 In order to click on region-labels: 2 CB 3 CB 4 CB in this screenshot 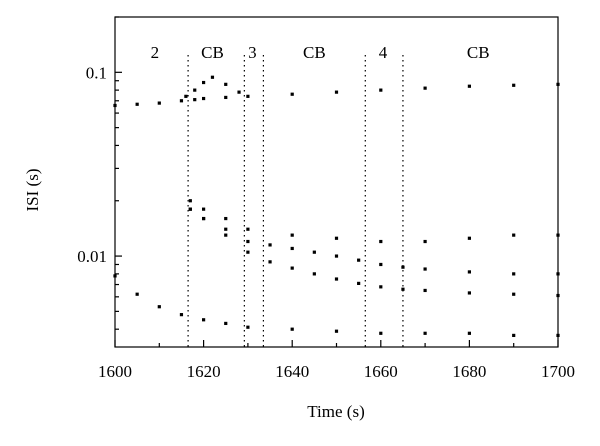, I will do `click(320, 52)`.